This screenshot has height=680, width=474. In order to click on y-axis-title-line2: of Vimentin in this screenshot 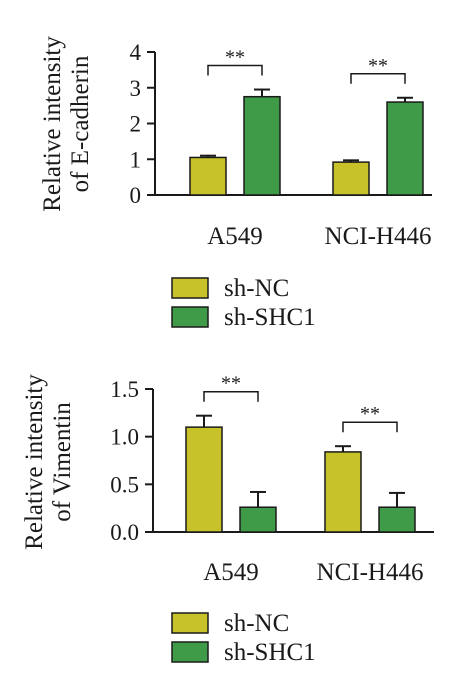, I will do `click(62, 462)`.